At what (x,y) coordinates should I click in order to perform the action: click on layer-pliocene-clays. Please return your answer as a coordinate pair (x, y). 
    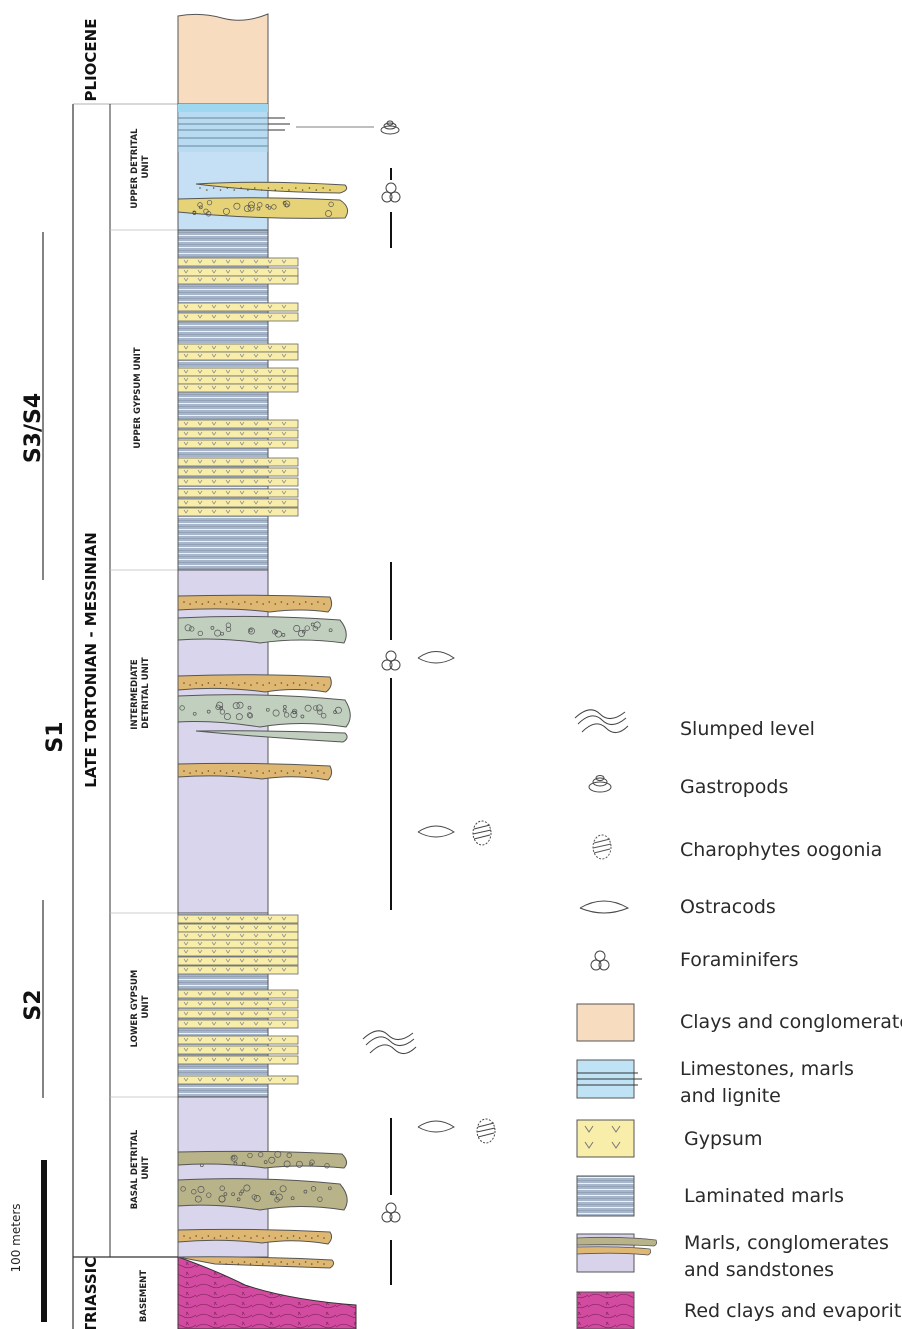
    Looking at the image, I should click on (223, 59).